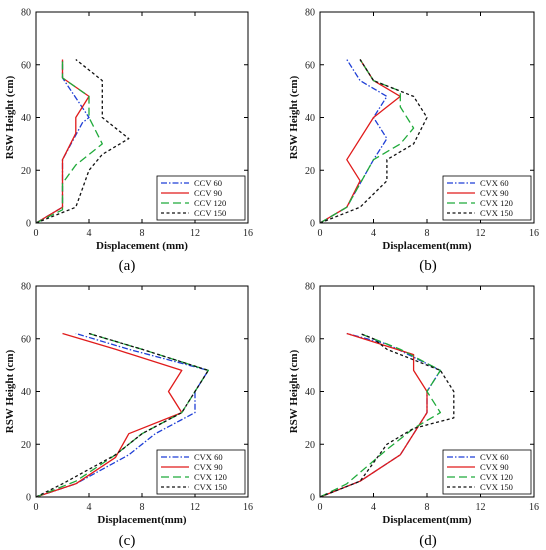 The image size is (546, 550). I want to click on x-axis-label: Displacement (mm), so click(142, 246).